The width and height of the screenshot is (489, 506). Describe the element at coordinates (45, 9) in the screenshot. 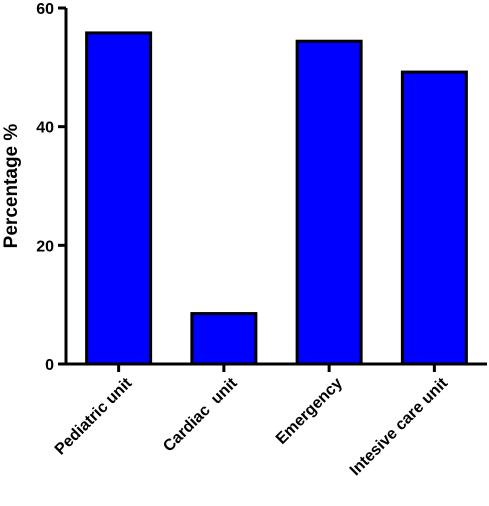

I see `y-tick-label: 60` at that location.